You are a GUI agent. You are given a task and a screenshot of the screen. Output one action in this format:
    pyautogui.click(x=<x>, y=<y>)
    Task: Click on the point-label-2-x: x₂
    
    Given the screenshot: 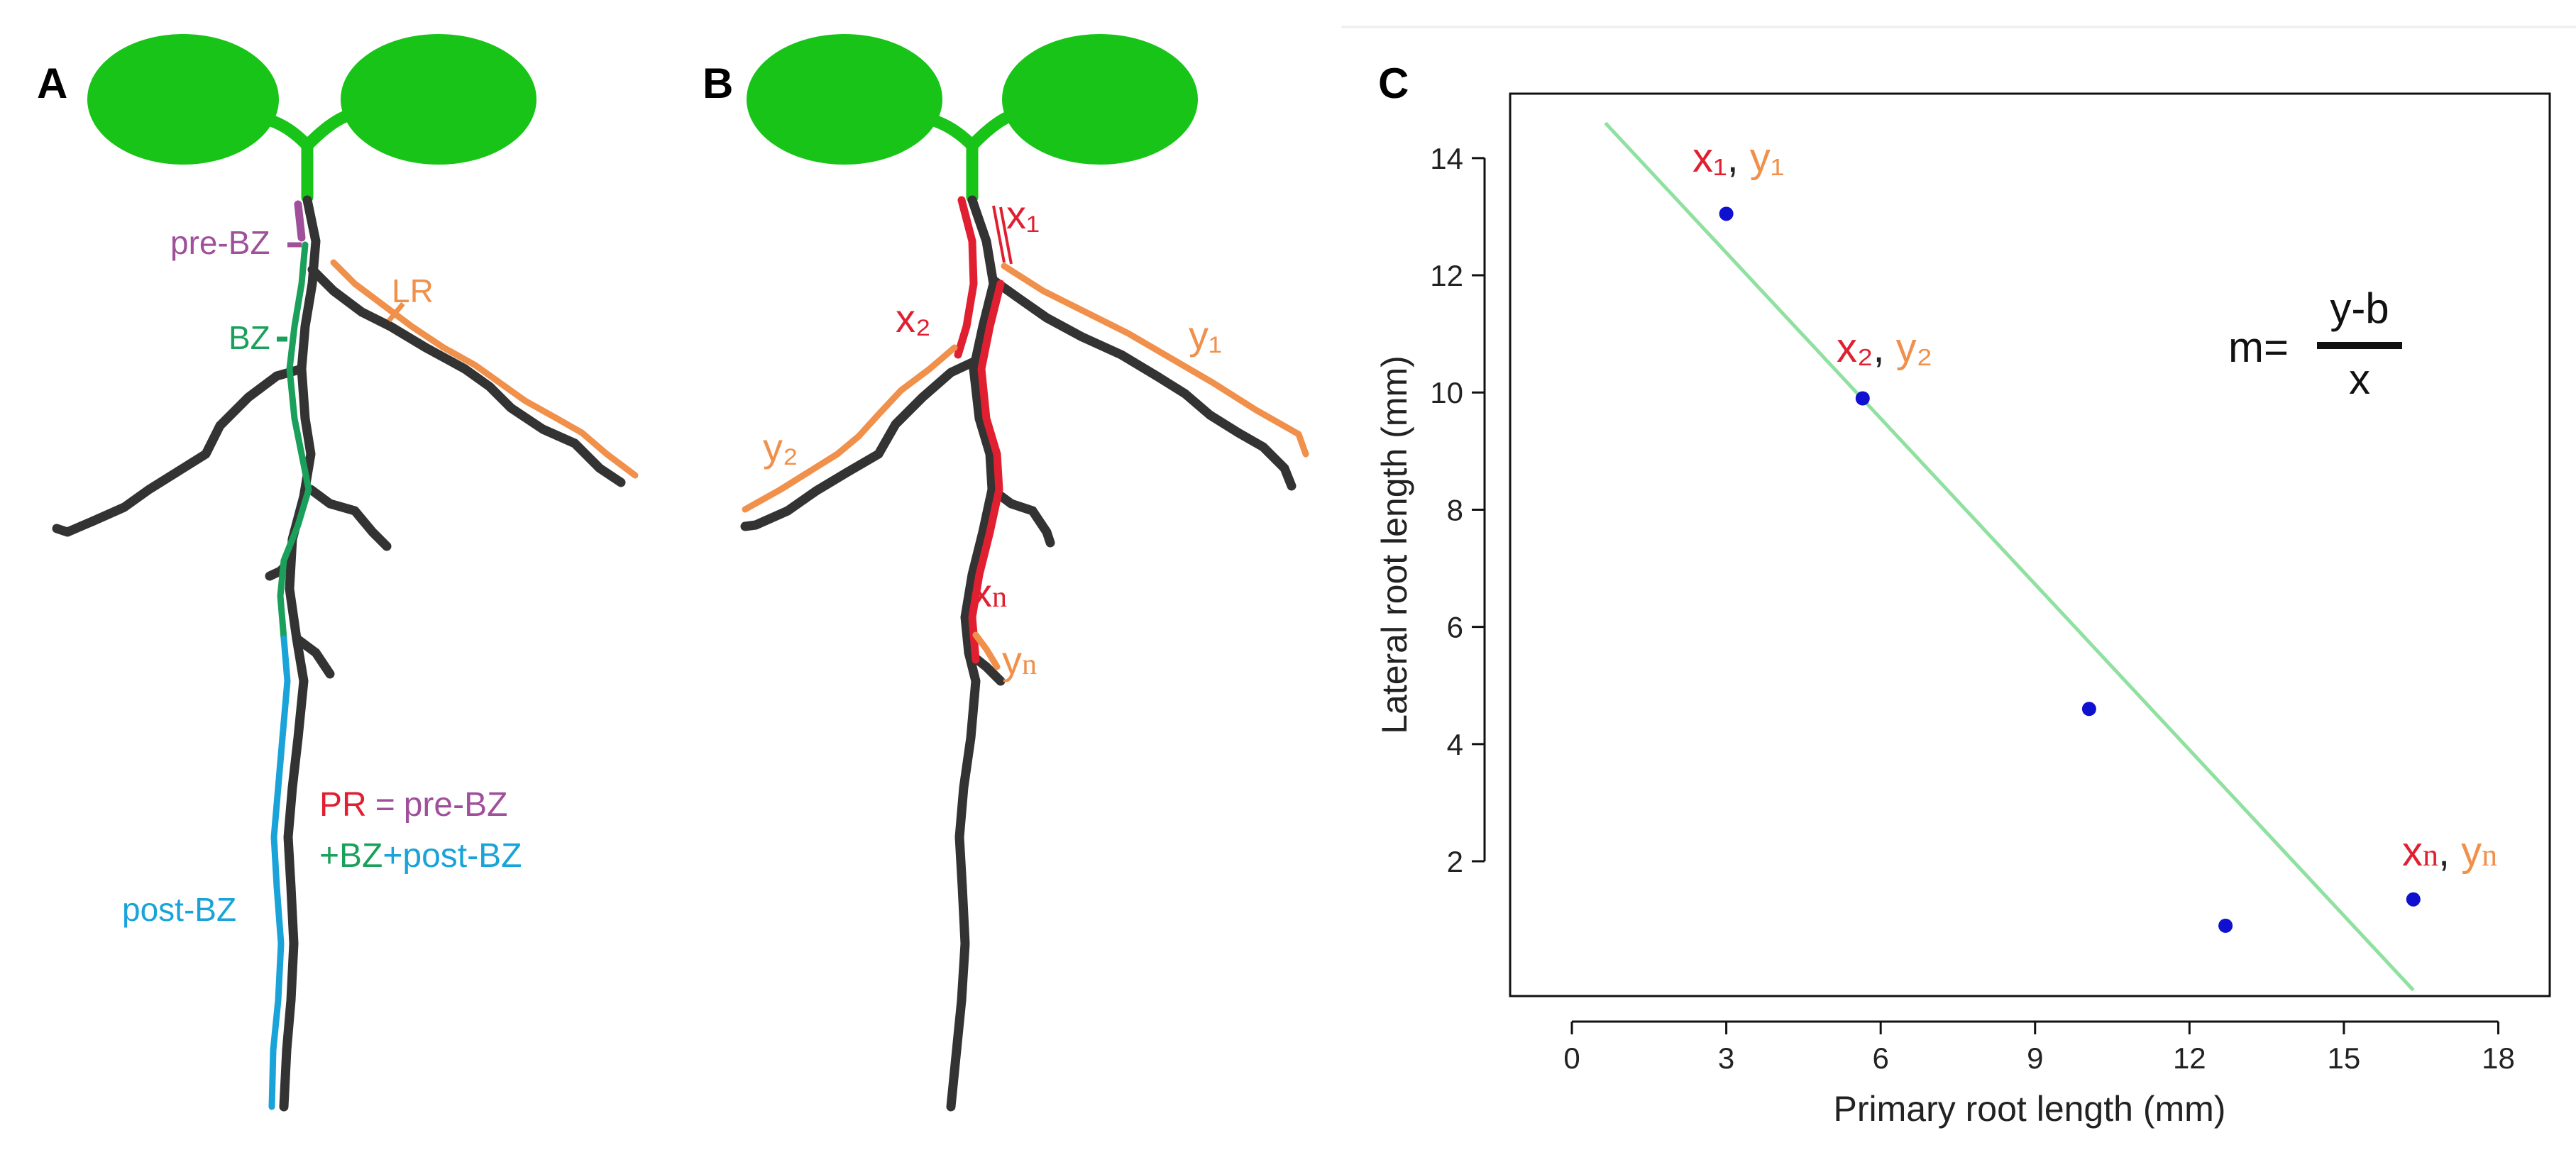 What is the action you would take?
    pyautogui.click(x=1855, y=348)
    